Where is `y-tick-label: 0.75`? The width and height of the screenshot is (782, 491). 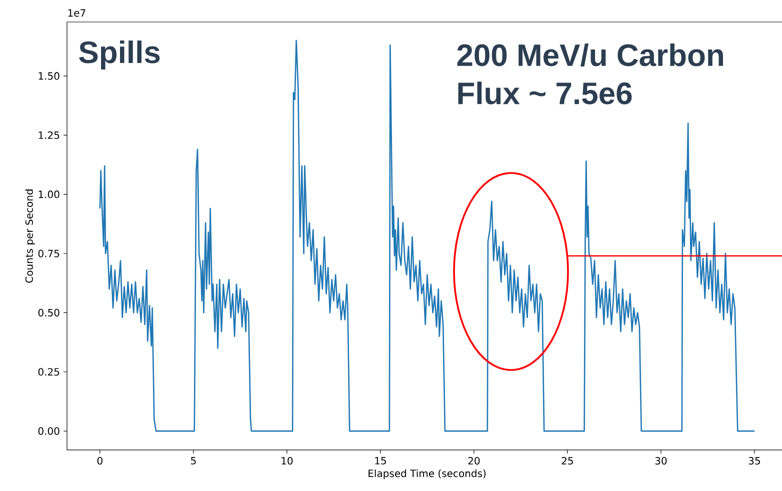 y-tick-label: 0.75 is located at coordinates (49, 254).